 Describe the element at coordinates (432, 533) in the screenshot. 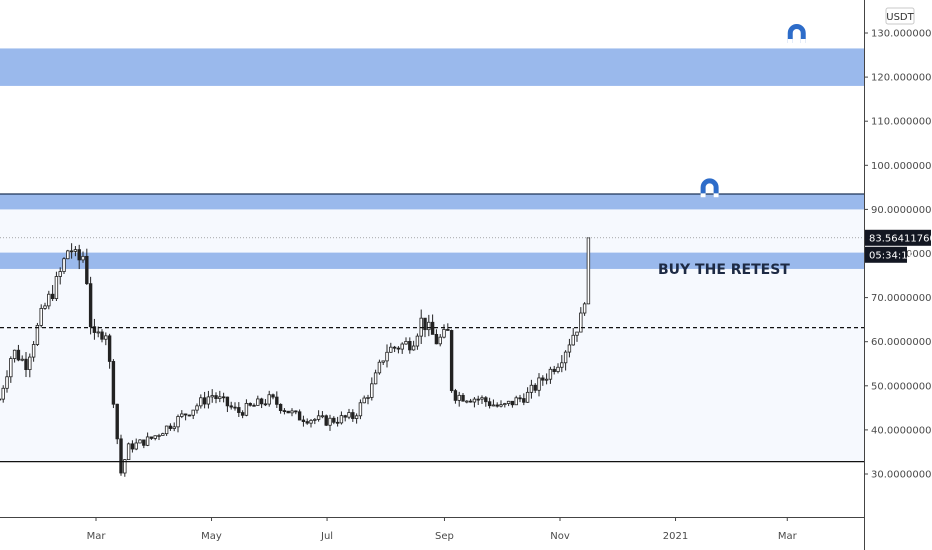

I see `time-axis: Mar May Jul Sep Nov 2021 Mar` at that location.